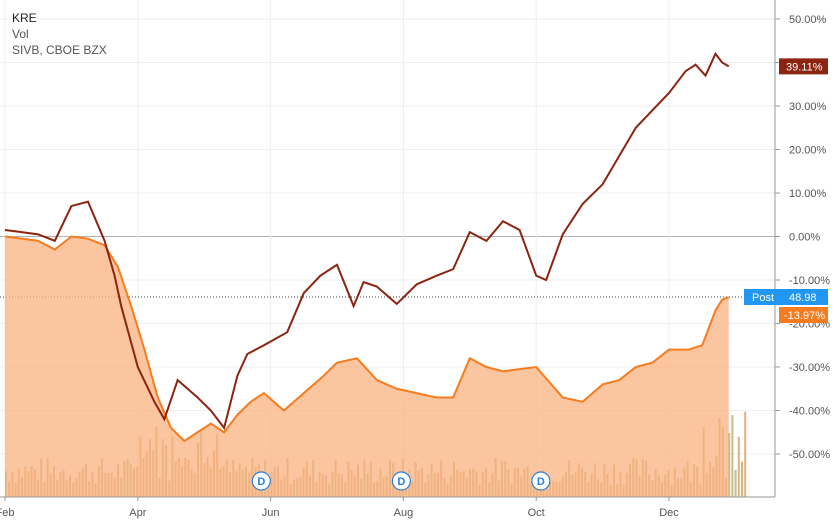 This screenshot has height=521, width=839. I want to click on y-tick-label: 10.00%, so click(808, 194).